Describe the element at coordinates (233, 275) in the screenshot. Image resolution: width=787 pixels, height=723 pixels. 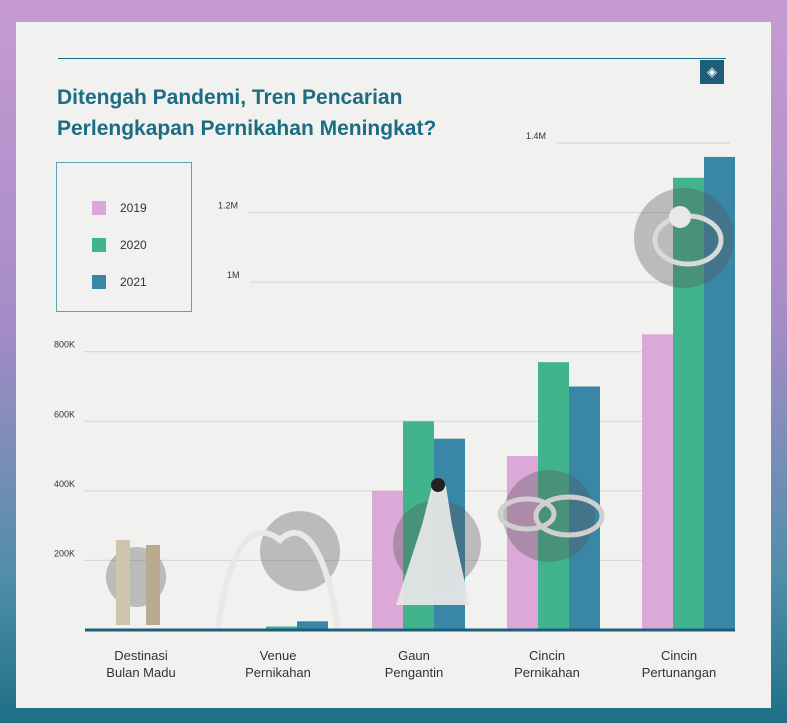
I see `y-tick-label: 1M` at that location.